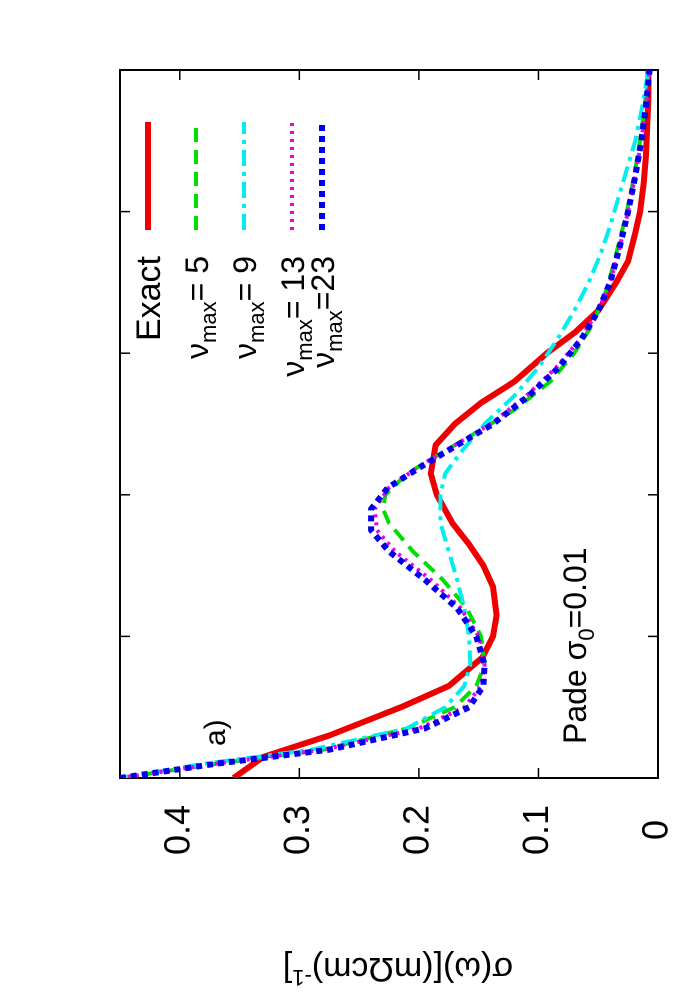 The width and height of the screenshot is (700, 1000). Describe the element at coordinates (149, 298) in the screenshot. I see `legend-label-0: Exact` at that location.